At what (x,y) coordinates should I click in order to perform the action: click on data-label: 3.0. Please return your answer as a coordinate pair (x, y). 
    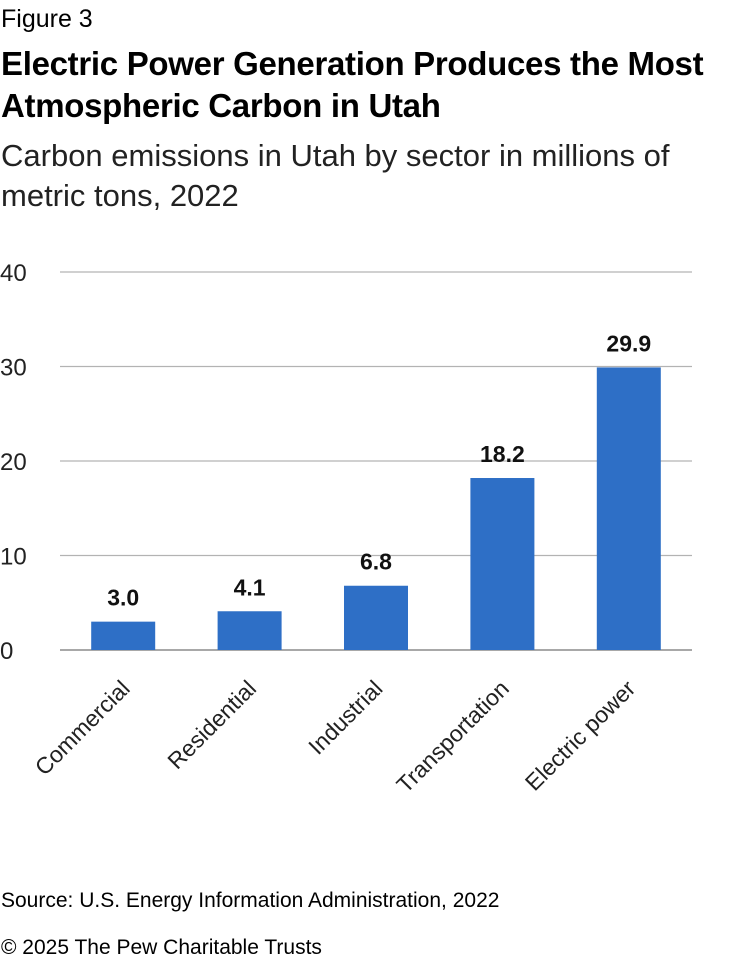
    Looking at the image, I should click on (123, 598).